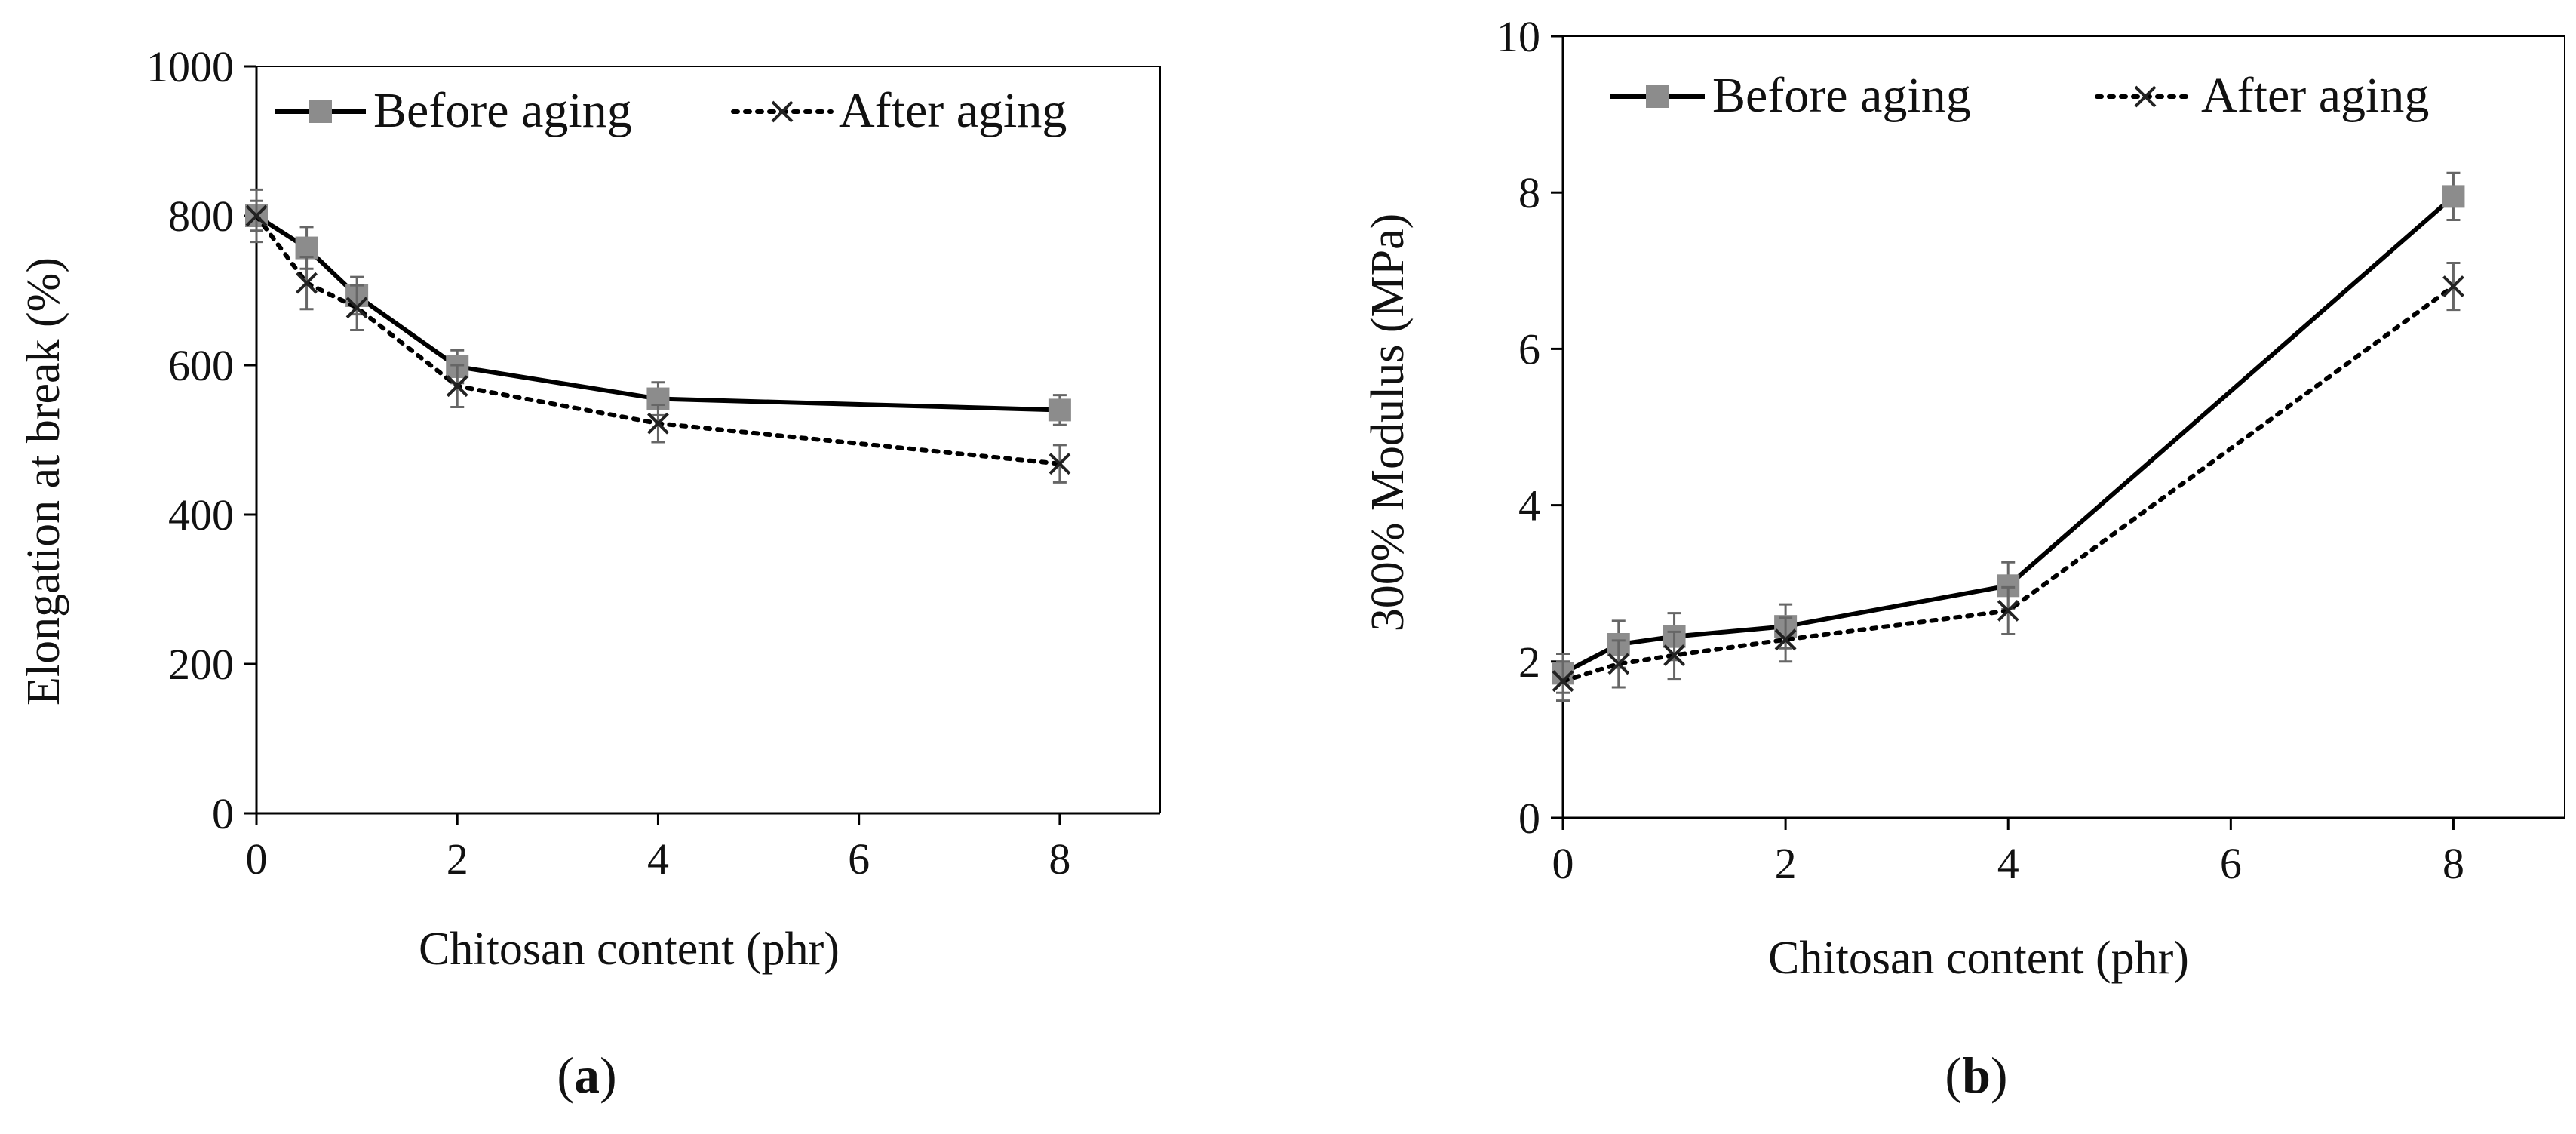 The width and height of the screenshot is (2576, 1134). Describe the element at coordinates (586, 1075) in the screenshot. I see `panel-label-a: (a)` at that location.